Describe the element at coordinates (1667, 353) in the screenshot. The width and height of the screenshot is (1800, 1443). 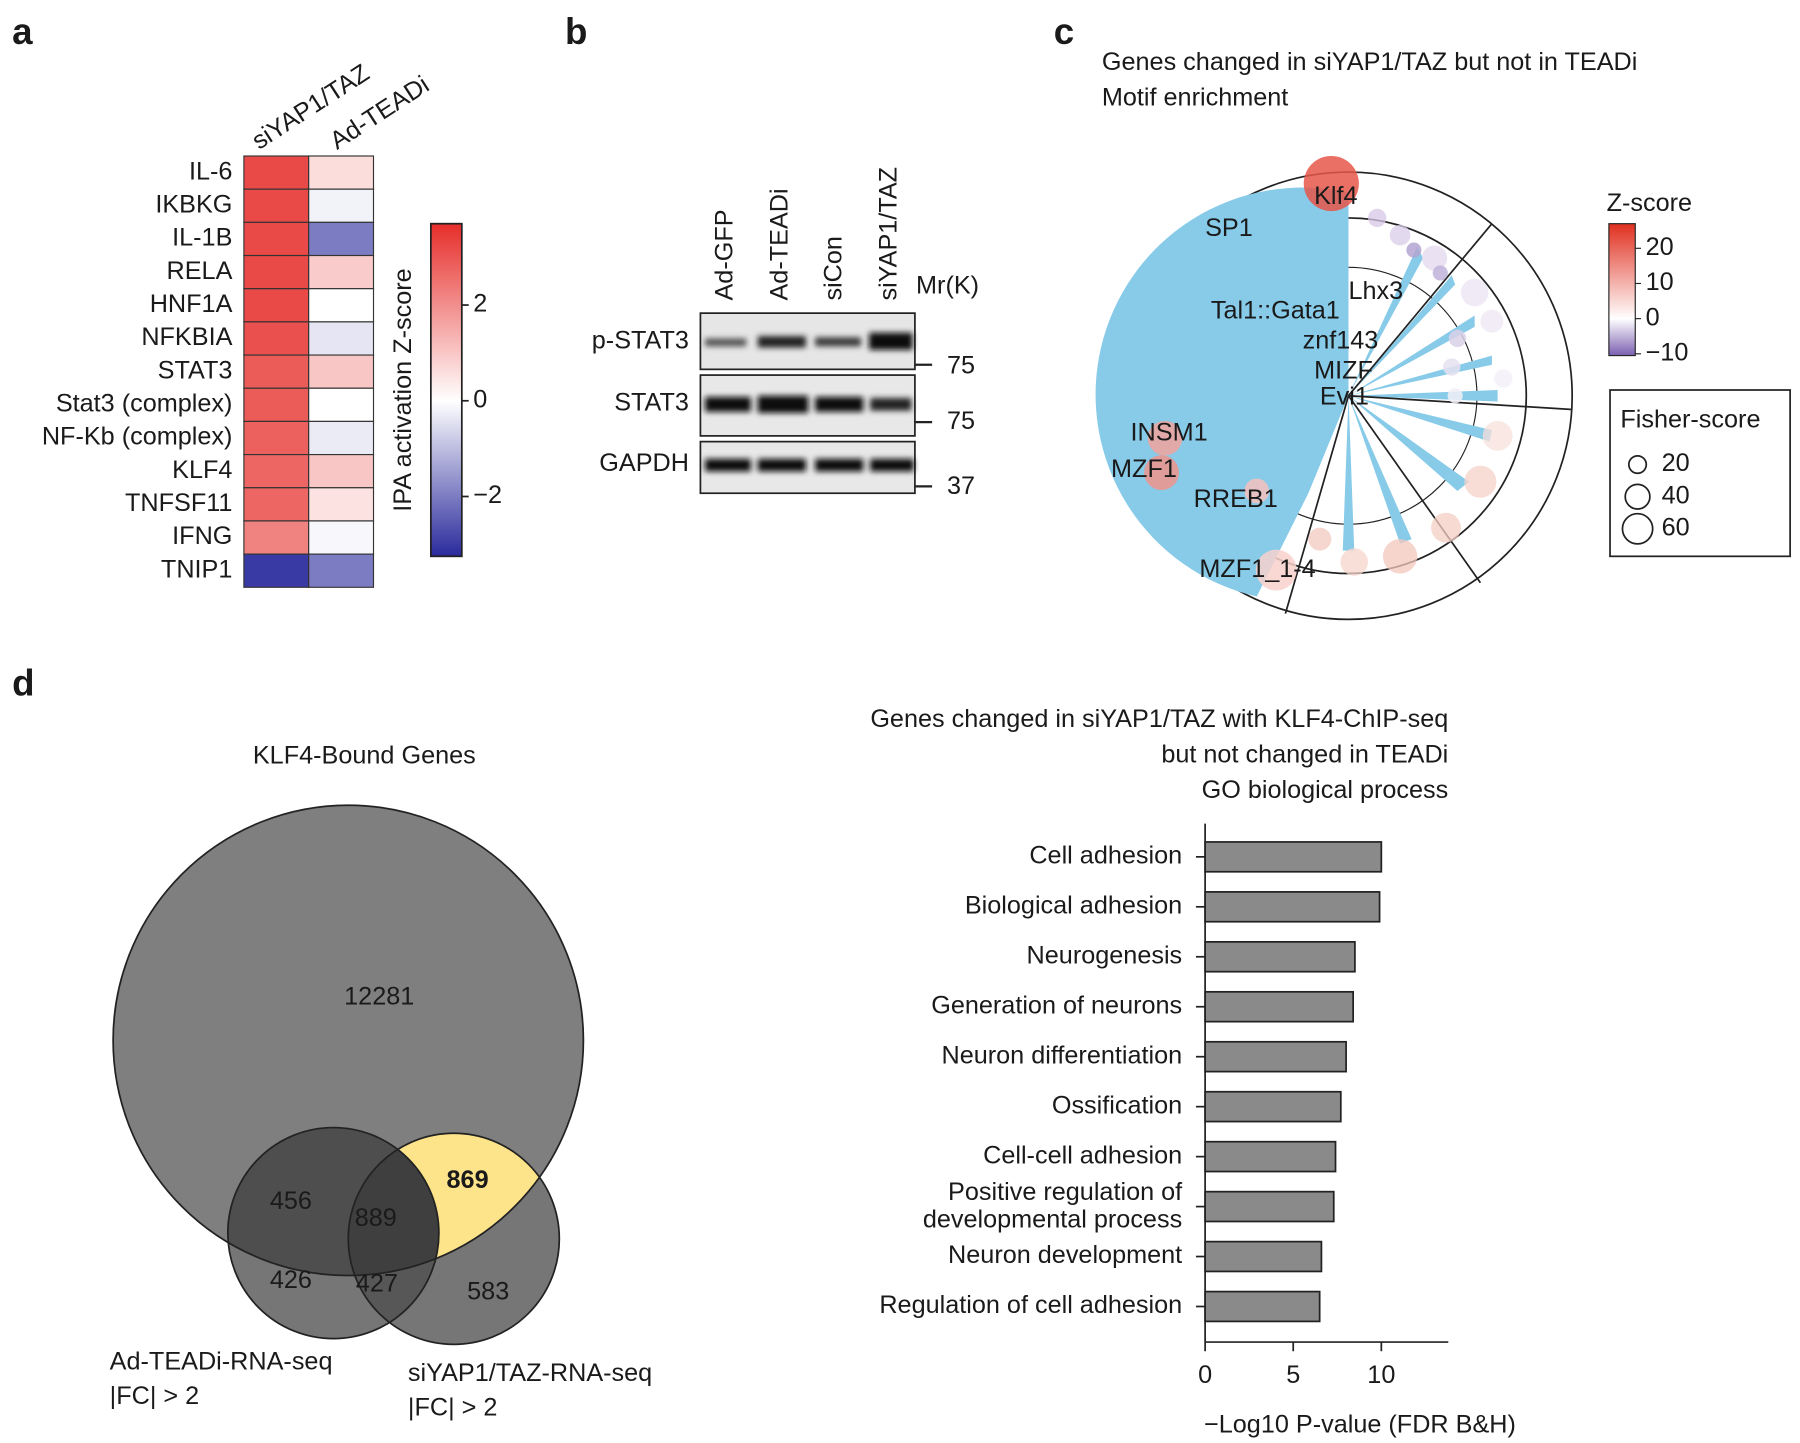
I see `colorbar-tick-label: −10` at that location.